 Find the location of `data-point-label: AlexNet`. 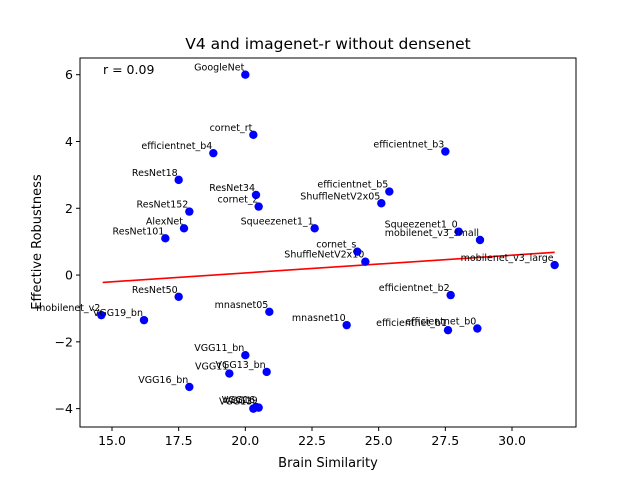

data-point-label: AlexNet is located at coordinates (164, 221).